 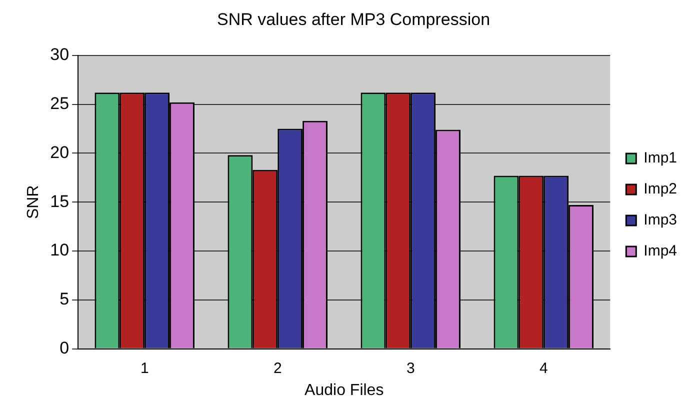 What do you see at coordinates (60, 103) in the screenshot?
I see `y-tick-label: 25` at bounding box center [60, 103].